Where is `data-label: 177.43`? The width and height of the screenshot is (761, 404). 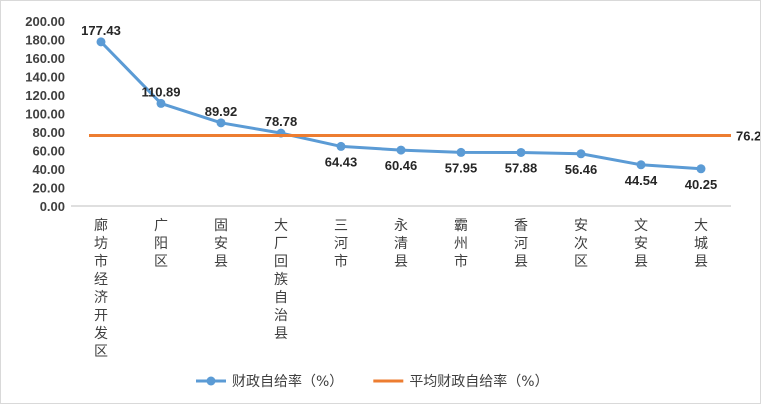 data-label: 177.43 is located at coordinates (101, 30).